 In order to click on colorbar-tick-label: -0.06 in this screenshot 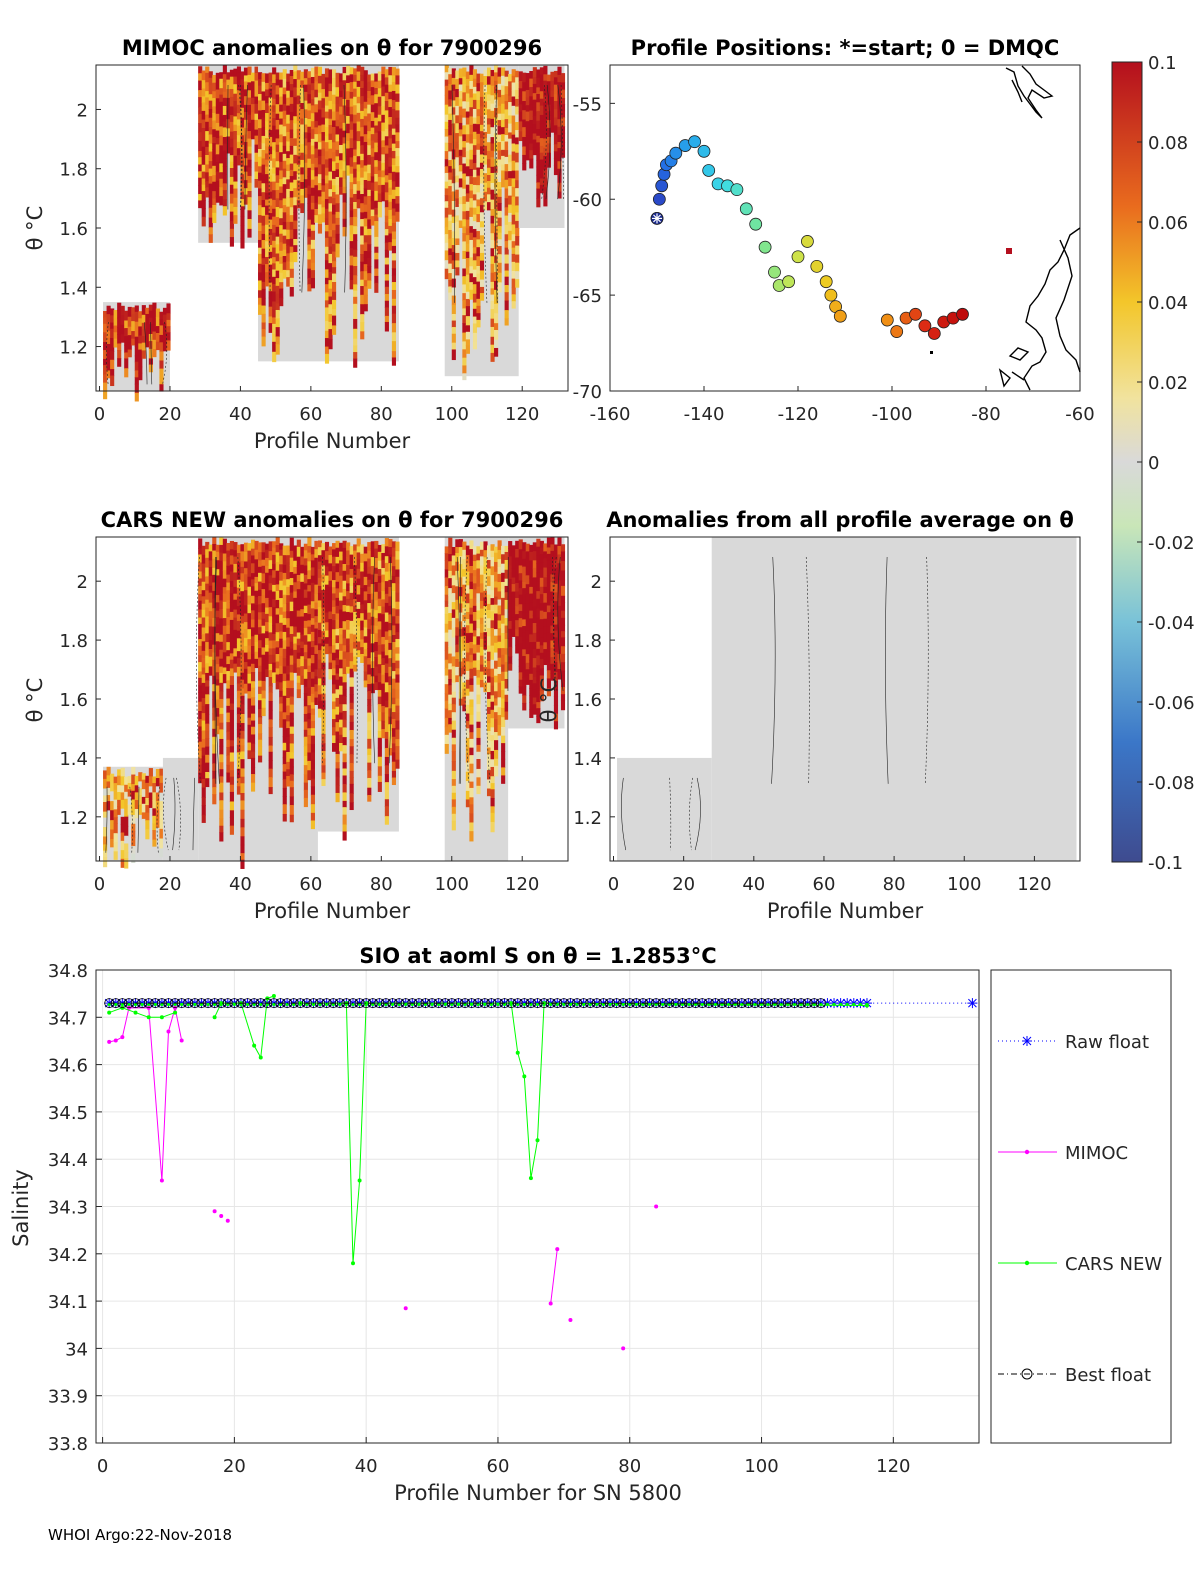, I will do `click(1171, 703)`.